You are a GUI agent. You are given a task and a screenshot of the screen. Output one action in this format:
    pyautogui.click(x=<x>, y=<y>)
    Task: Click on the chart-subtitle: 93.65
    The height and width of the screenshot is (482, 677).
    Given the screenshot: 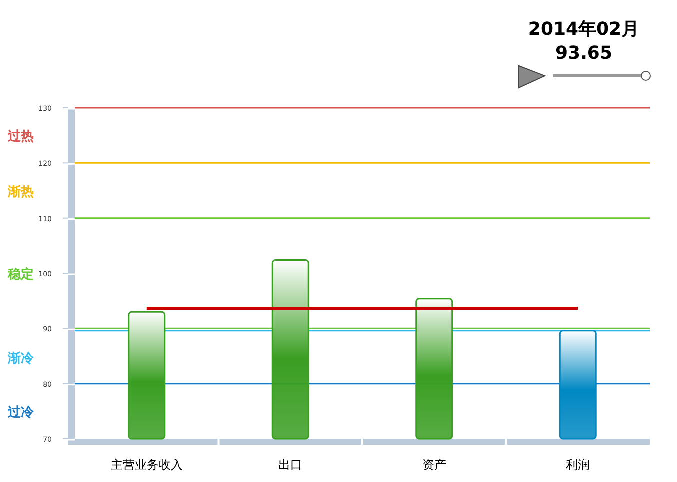 What is the action you would take?
    pyautogui.click(x=584, y=53)
    